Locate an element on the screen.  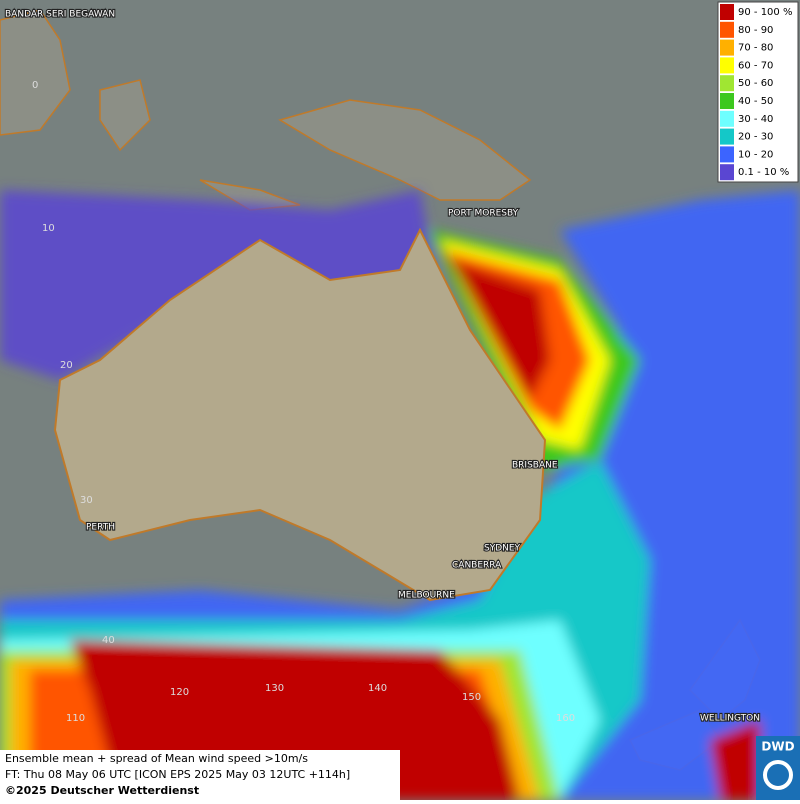
grid-label: 20 is located at coordinates (66, 365).